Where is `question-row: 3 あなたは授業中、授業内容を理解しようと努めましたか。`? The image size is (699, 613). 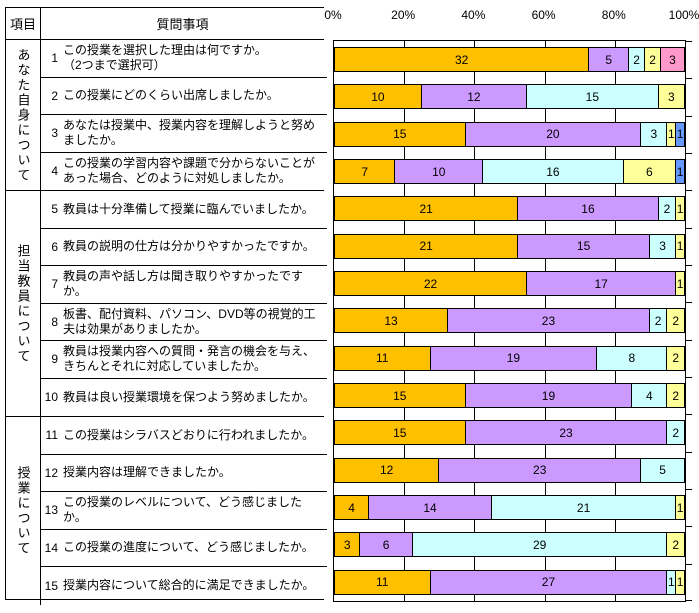
question-row: 3 あなたは授業中、授業内容を理解しようと努めましたか。 is located at coordinates (184, 134).